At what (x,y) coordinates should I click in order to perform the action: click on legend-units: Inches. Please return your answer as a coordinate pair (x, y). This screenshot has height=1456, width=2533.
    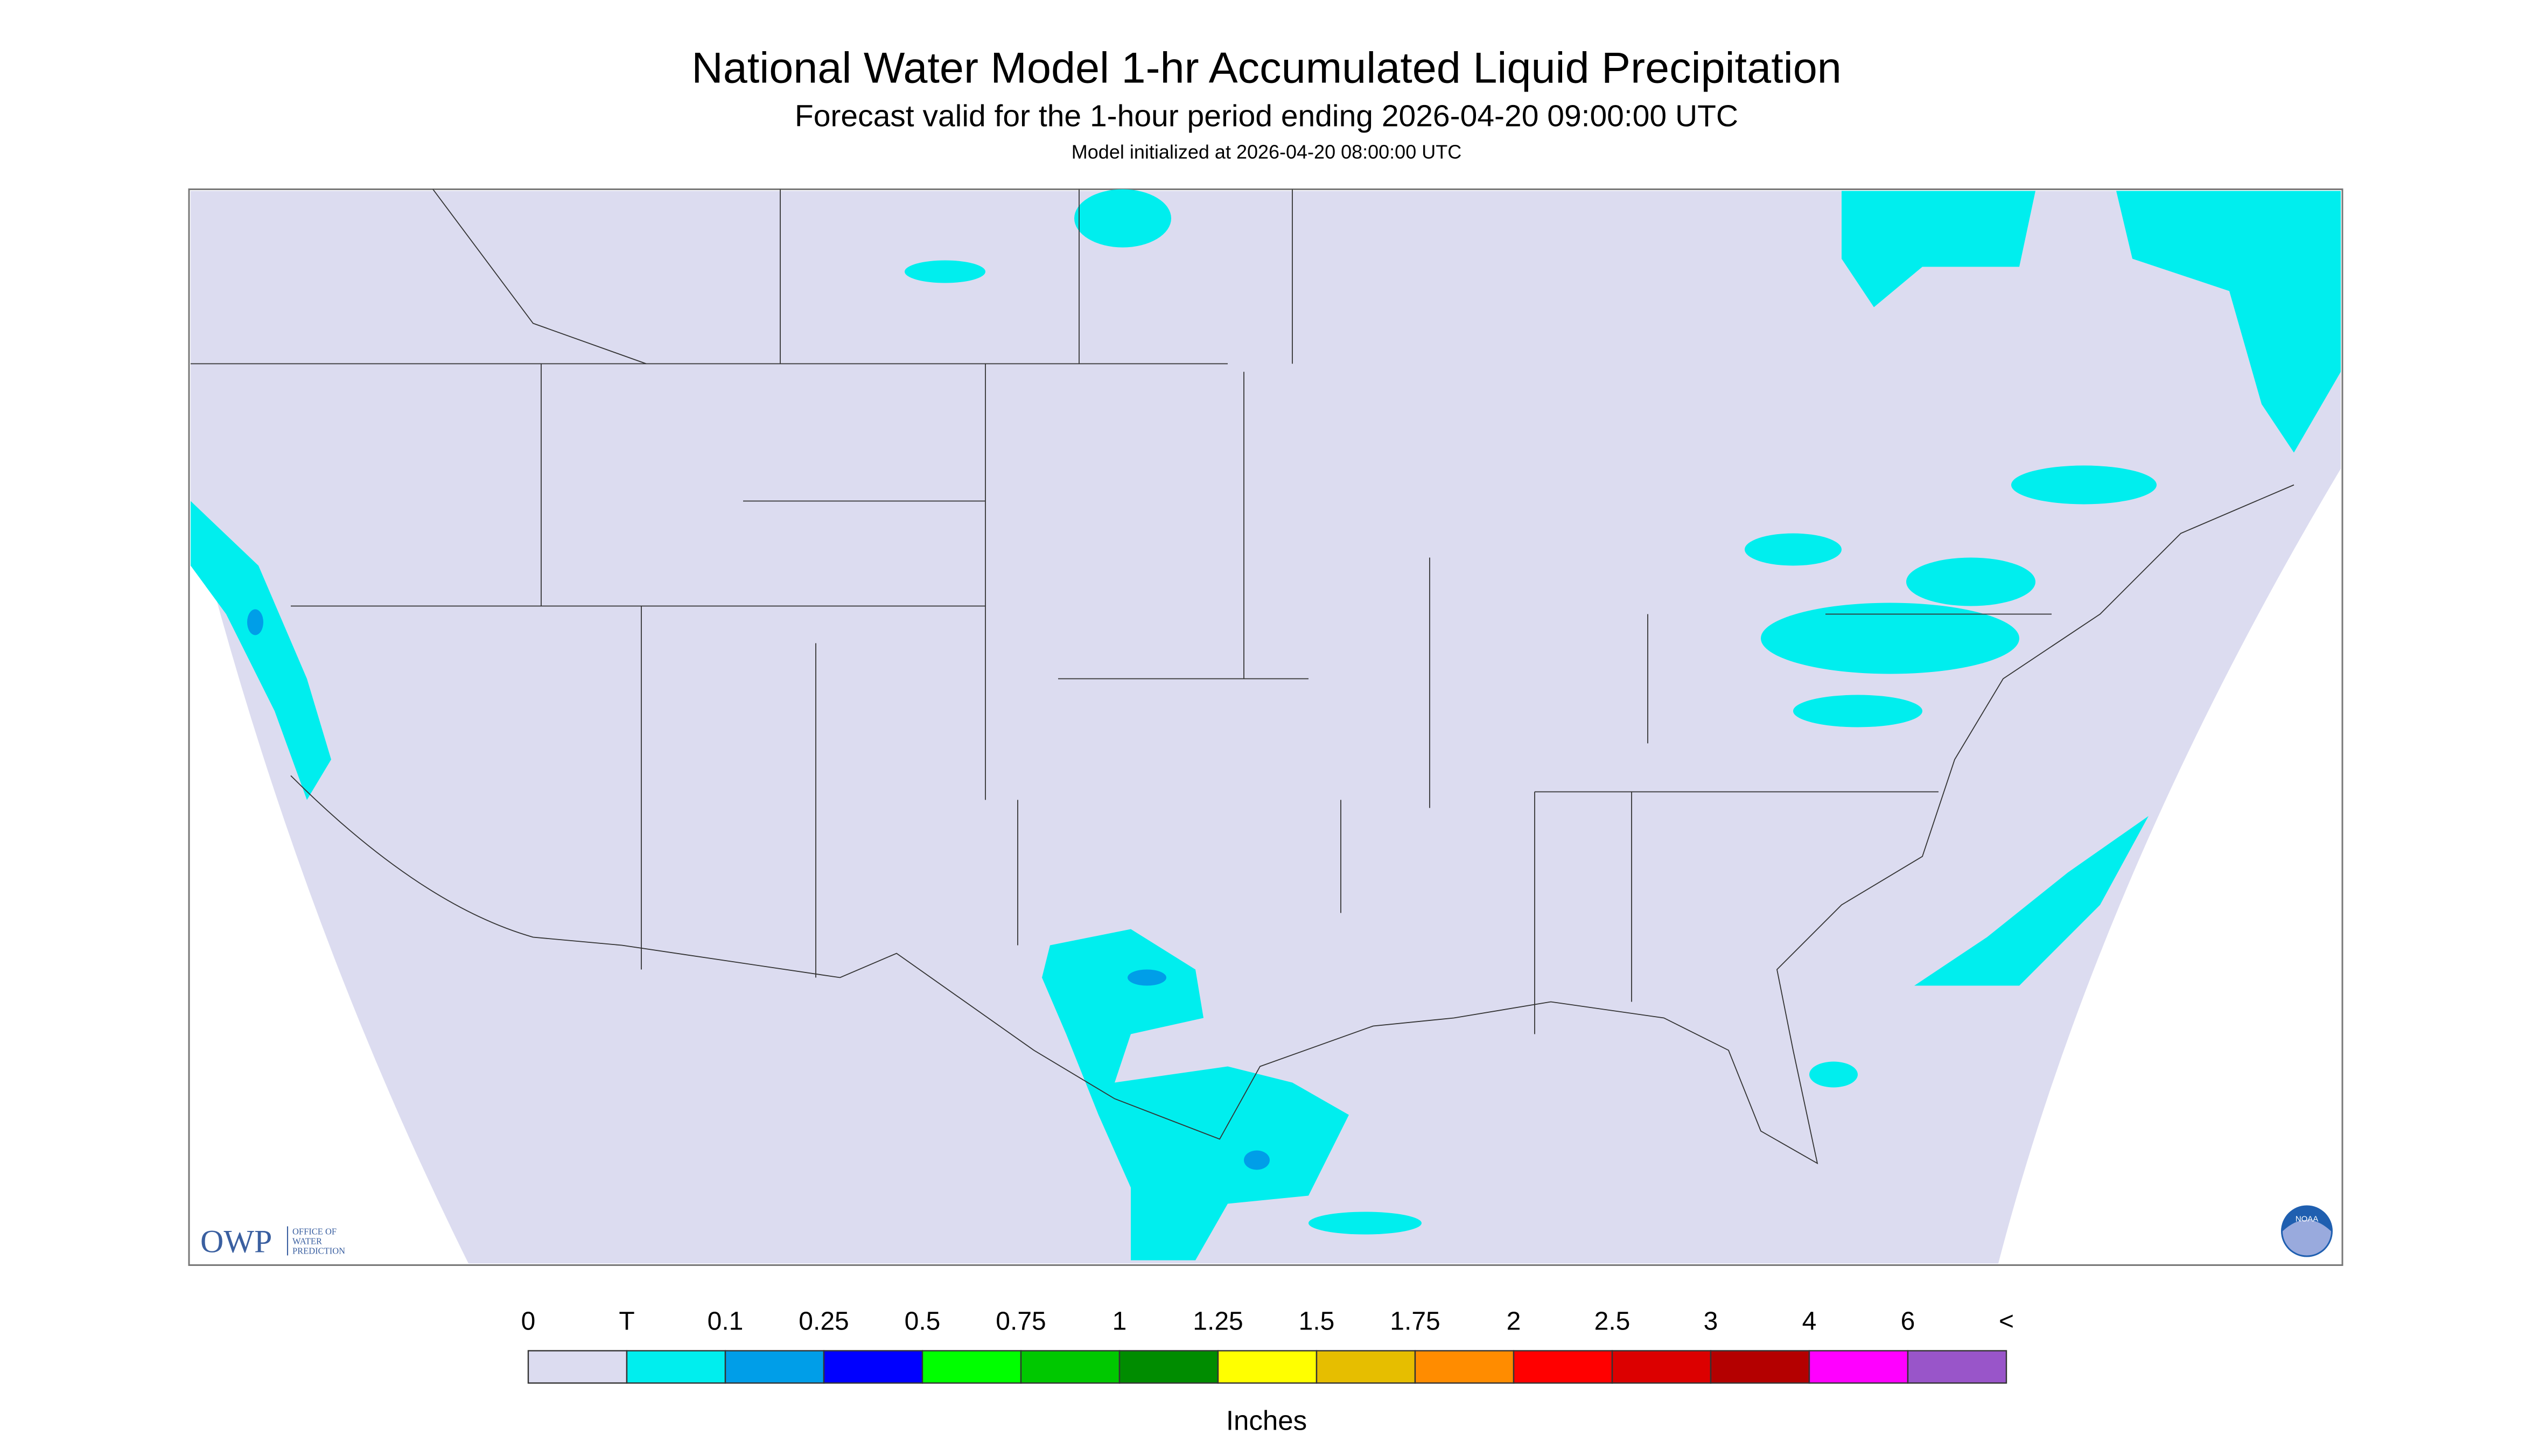
    Looking at the image, I should click on (1266, 1420).